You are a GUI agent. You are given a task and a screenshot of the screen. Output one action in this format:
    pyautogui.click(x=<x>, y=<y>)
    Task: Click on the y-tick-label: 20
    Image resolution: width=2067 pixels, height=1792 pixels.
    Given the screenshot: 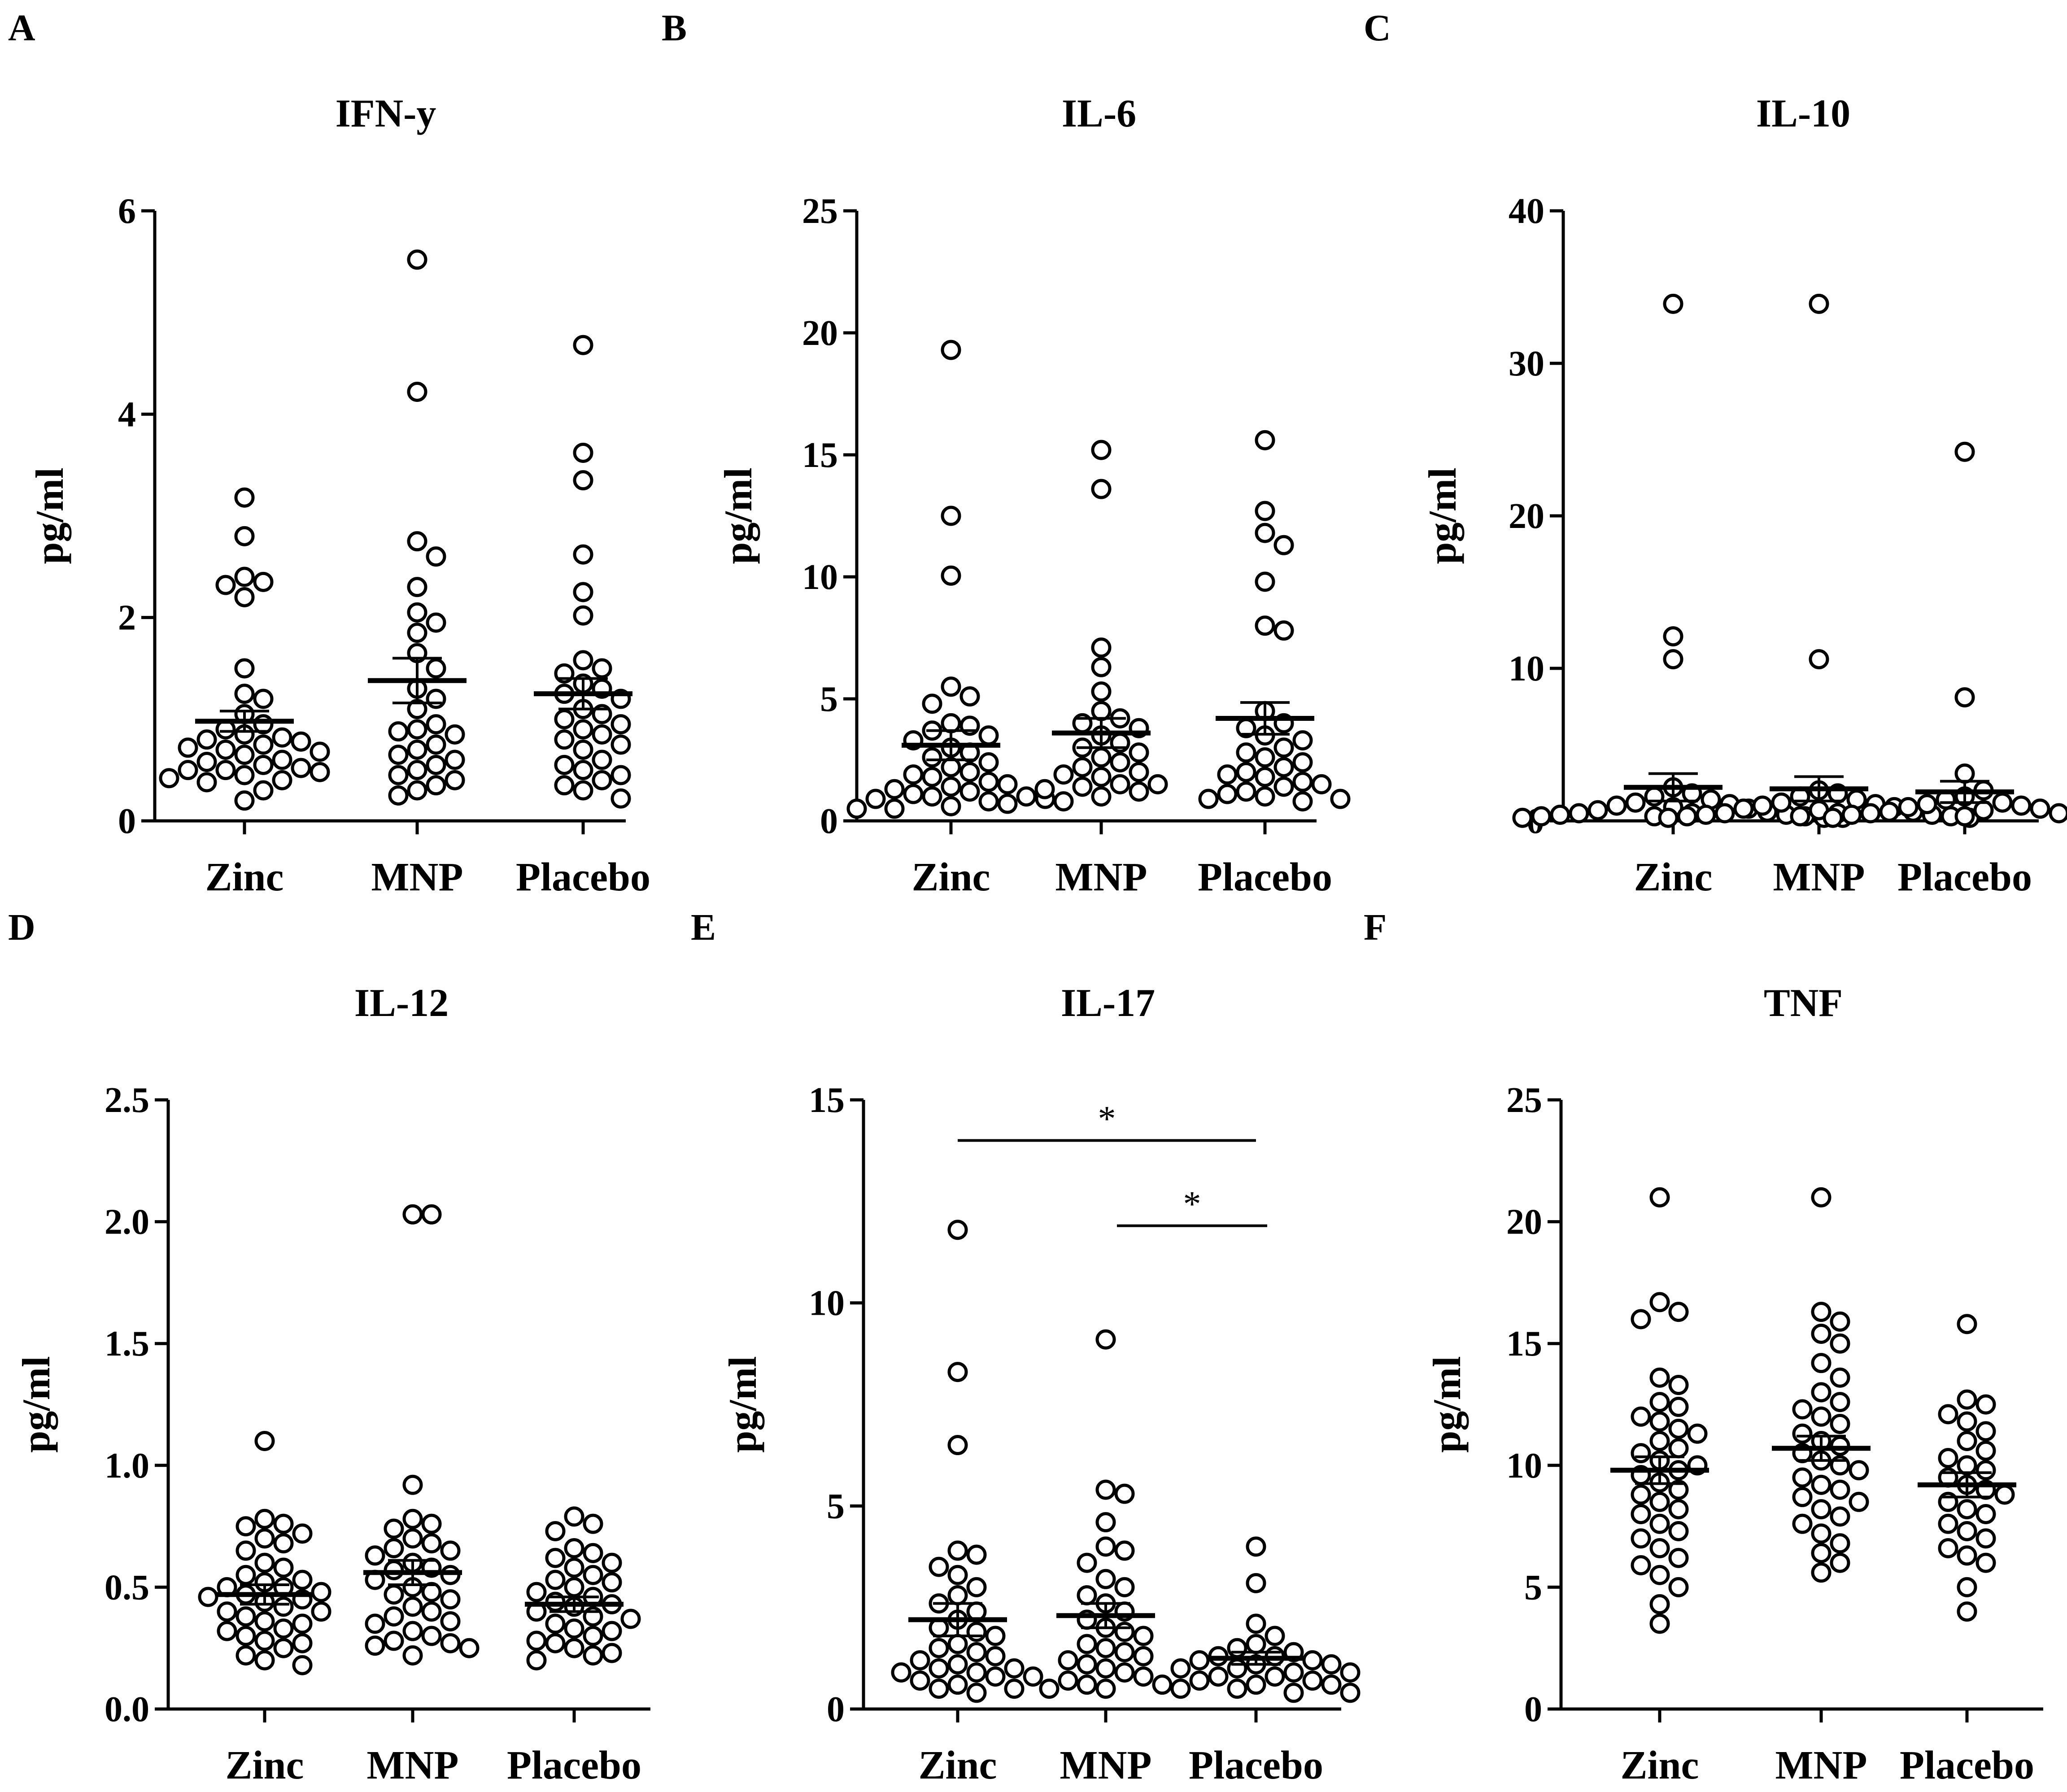 What is the action you would take?
    pyautogui.click(x=1526, y=516)
    